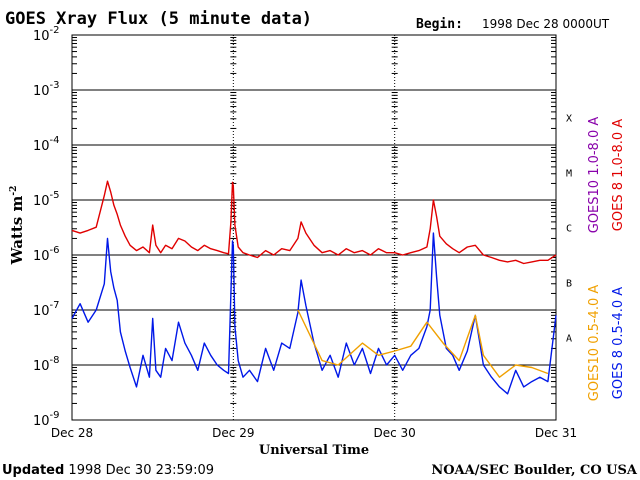 The width and height of the screenshot is (640, 480). Describe the element at coordinates (55, 195) in the screenshot. I see `y-tick-exponent: -5` at that location.